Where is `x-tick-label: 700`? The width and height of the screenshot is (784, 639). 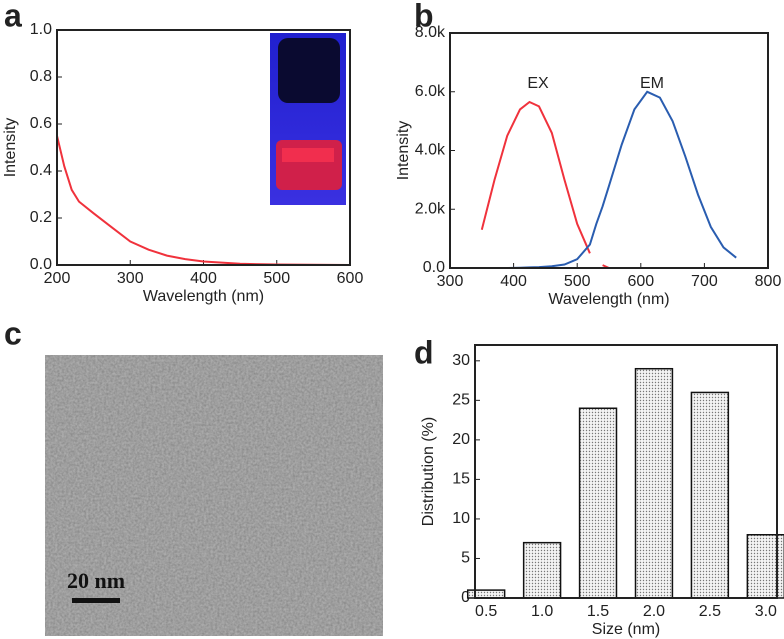
x-tick-label: 700 is located at coordinates (704, 281).